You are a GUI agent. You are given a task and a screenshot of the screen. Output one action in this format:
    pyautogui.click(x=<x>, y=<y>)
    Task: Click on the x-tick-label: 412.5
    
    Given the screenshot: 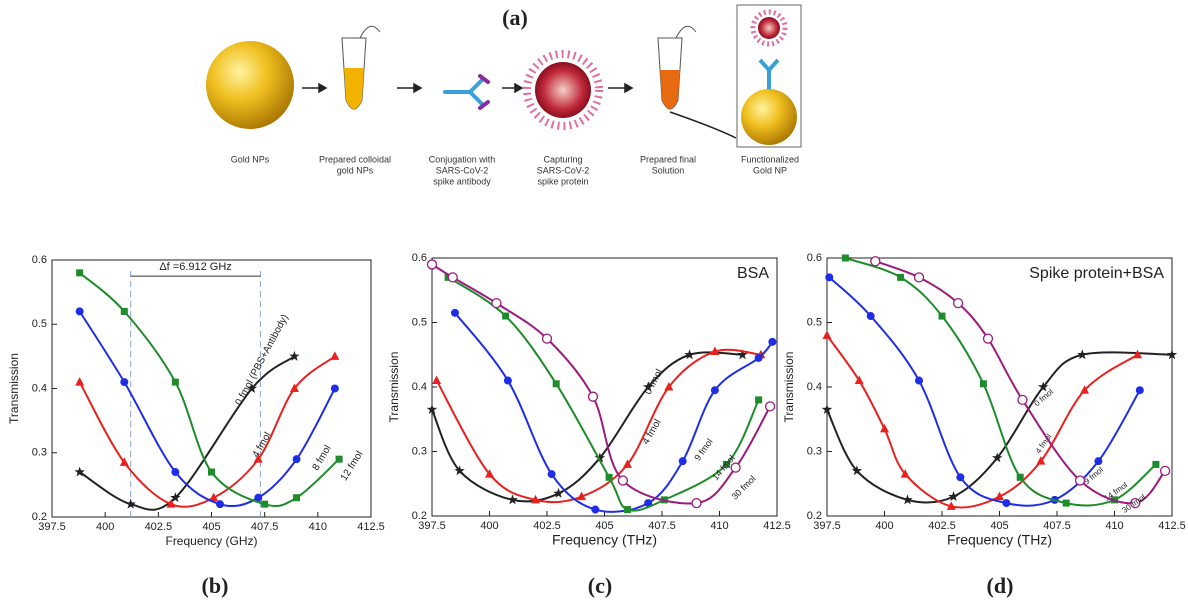 What is the action you would take?
    pyautogui.click(x=371, y=527)
    